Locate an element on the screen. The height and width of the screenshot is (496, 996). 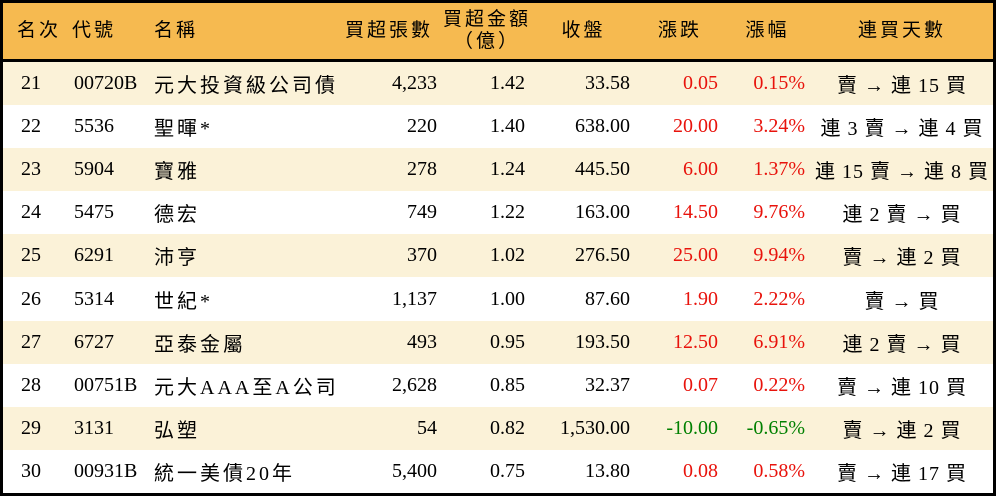
code-cell: 00720B is located at coordinates (106, 83).